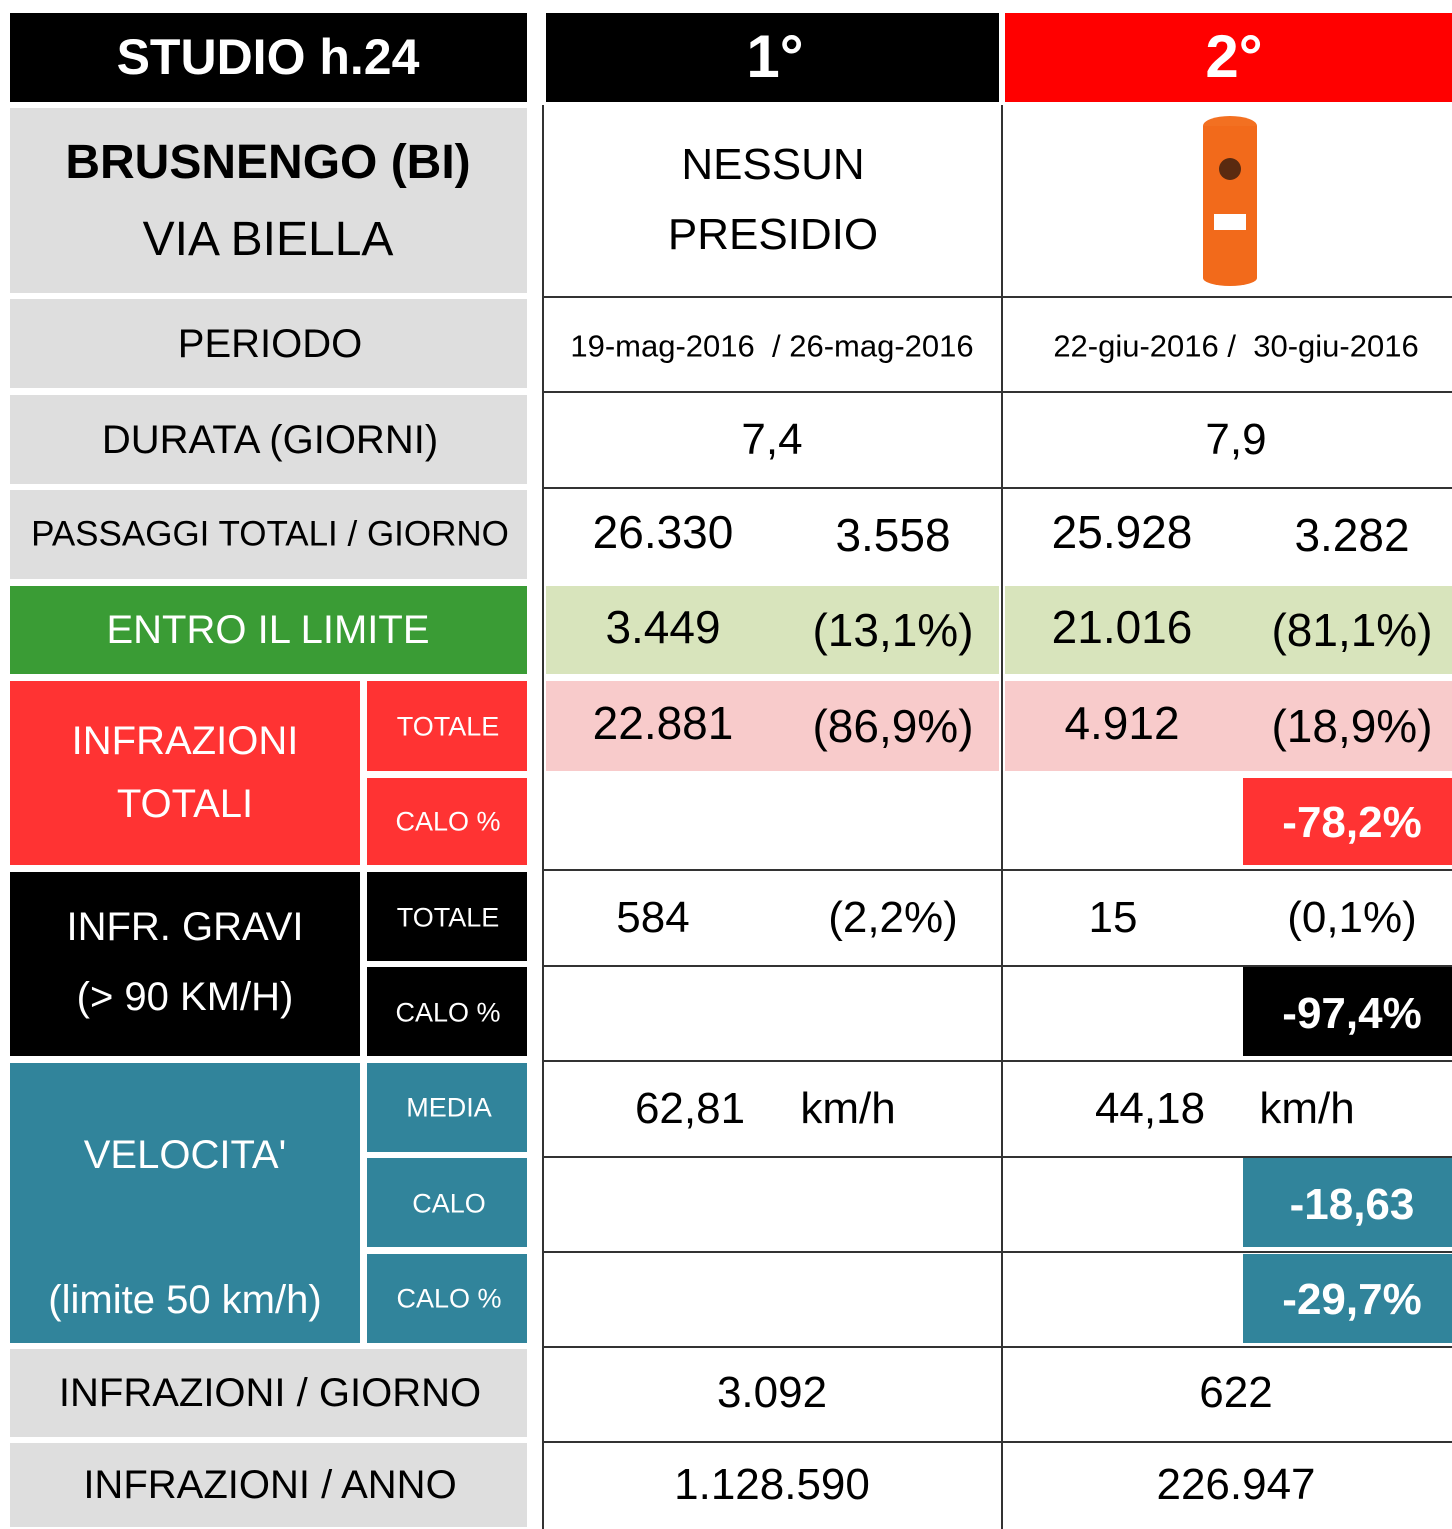  What do you see at coordinates (185, 1155) in the screenshot?
I see `cell-text: VELOCITA'` at bounding box center [185, 1155].